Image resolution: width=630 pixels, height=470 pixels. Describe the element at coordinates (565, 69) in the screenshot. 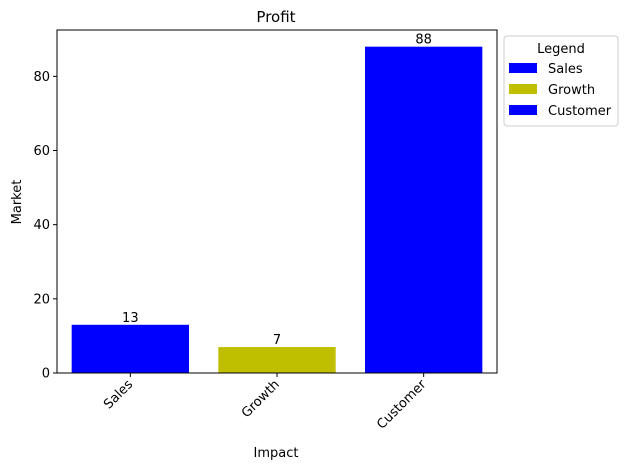

I see `legend-label-sales: Sales` at that location.